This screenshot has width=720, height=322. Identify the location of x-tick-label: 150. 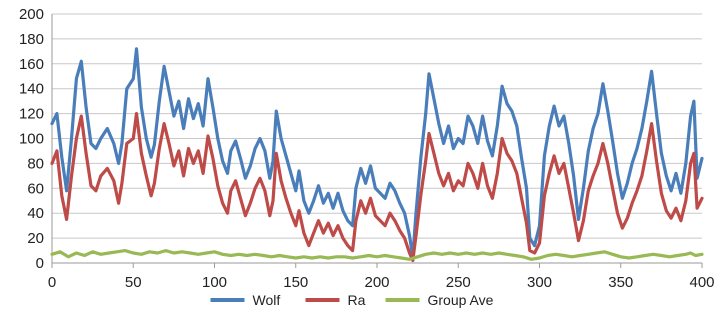
(295, 282).